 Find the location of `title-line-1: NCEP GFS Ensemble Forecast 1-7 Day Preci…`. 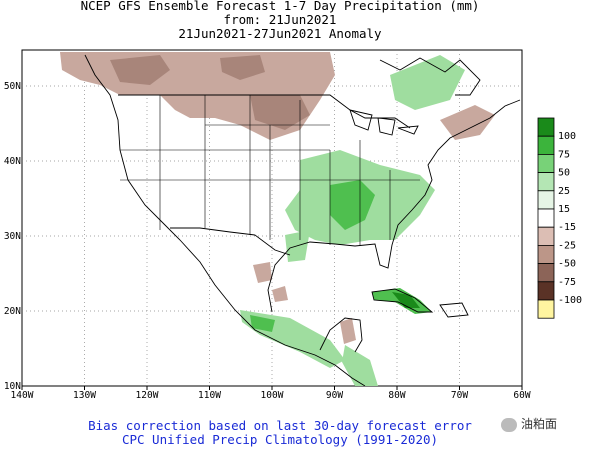

title-line-1: NCEP GFS Ensemble Forecast 1-7 Day Preci… is located at coordinates (280, 6).